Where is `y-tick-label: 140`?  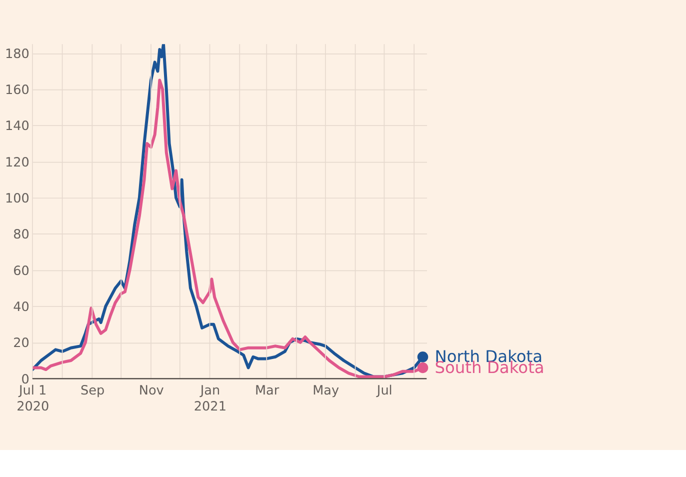 y-tick-label: 140 is located at coordinates (17, 126).